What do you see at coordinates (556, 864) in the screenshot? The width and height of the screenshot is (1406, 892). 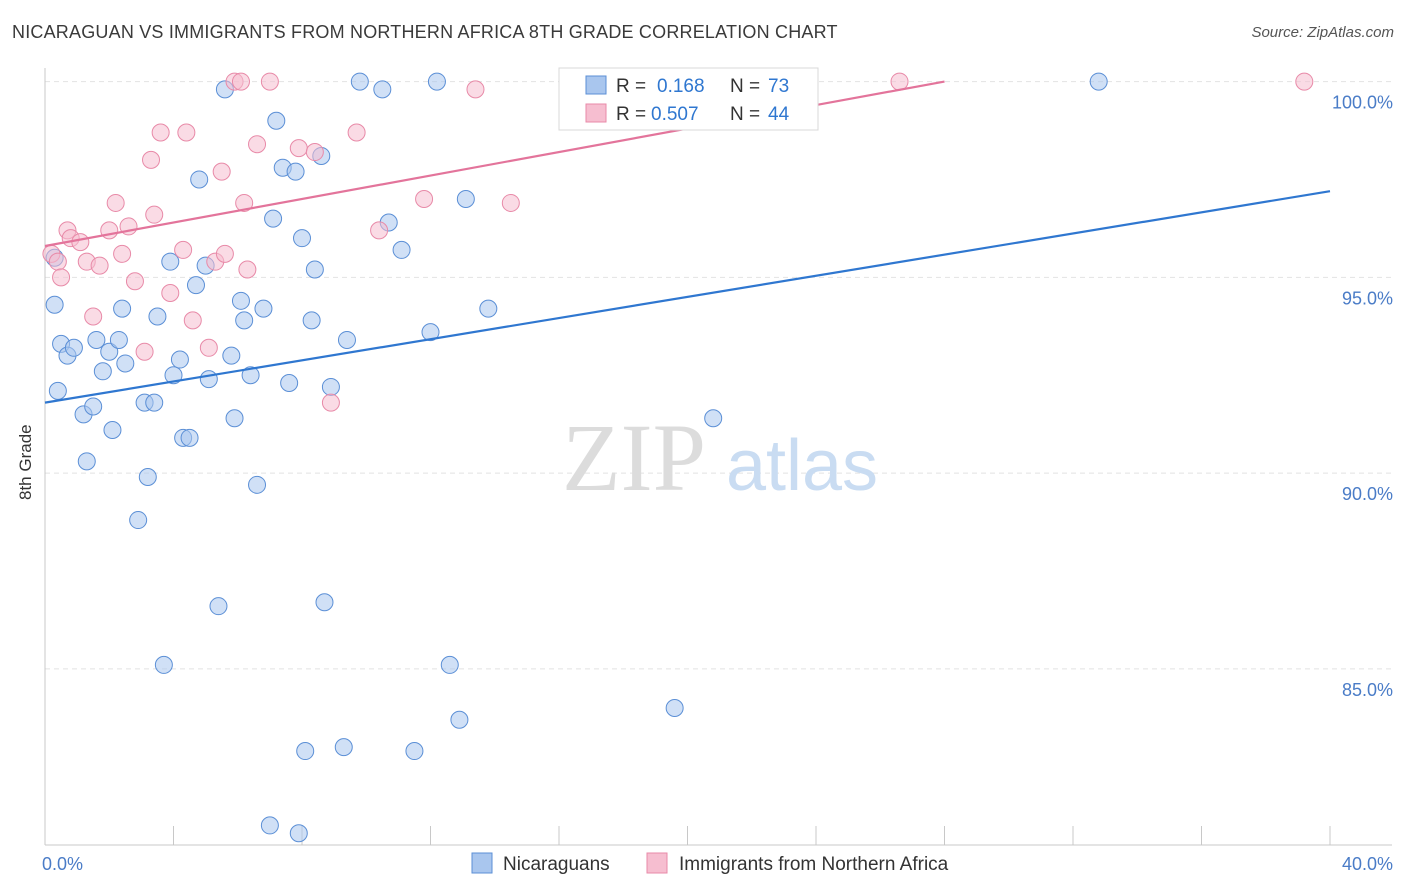 I see `bottom-legend-label-nicaraguans: Nicaraguans` at bounding box center [556, 864].